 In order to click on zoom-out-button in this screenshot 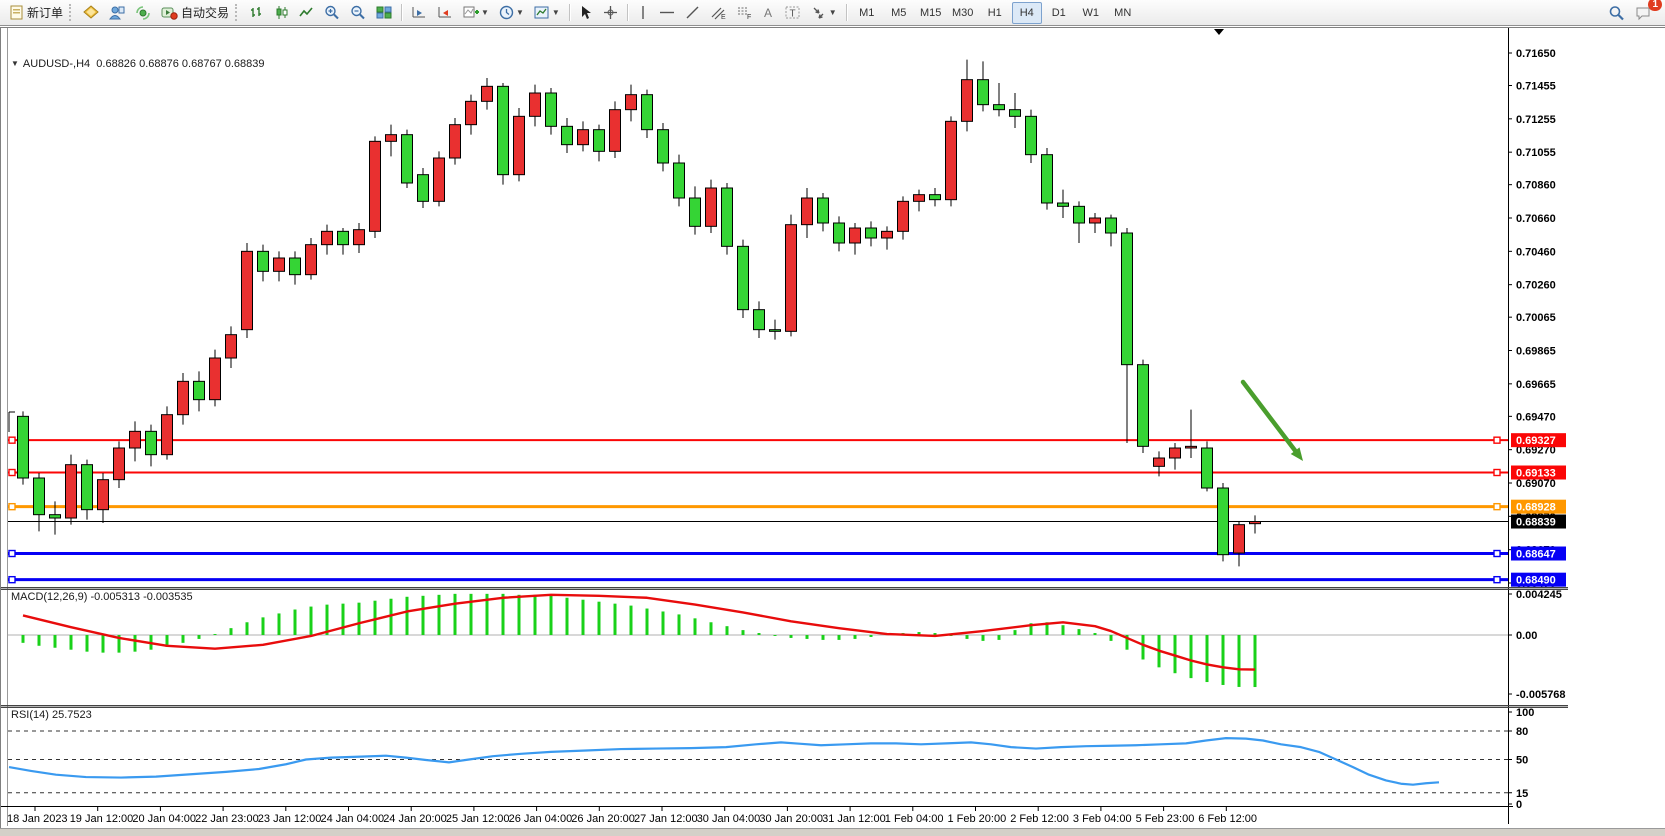, I will do `click(358, 13)`.